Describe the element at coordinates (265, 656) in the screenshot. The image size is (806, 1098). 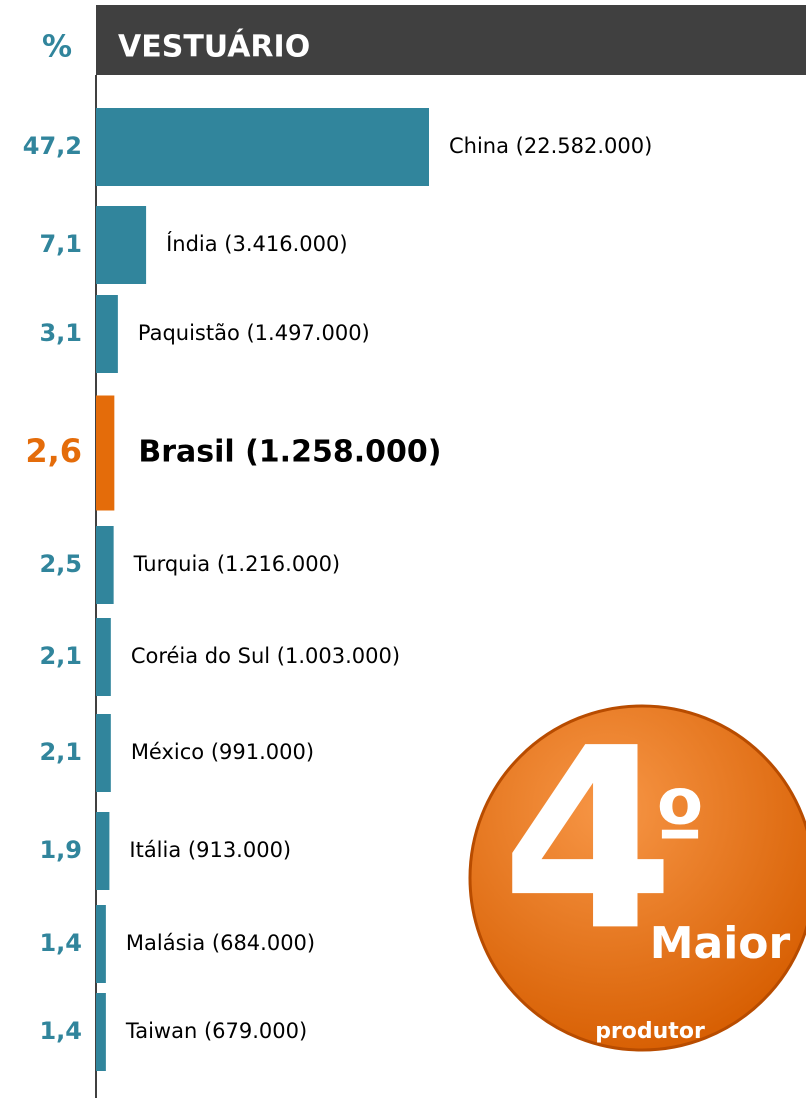
I see `category-label: Coréia do Sul (1.003.000)` at that location.